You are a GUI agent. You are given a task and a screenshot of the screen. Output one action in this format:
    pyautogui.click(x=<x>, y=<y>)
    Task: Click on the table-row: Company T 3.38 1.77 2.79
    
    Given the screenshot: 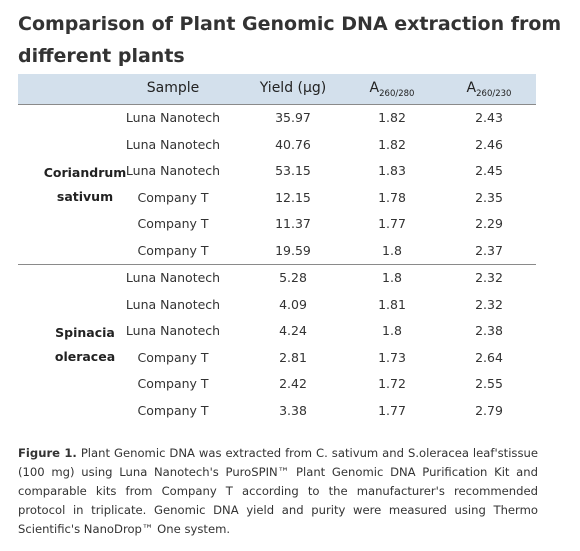 What is the action you would take?
    pyautogui.click(x=277, y=411)
    